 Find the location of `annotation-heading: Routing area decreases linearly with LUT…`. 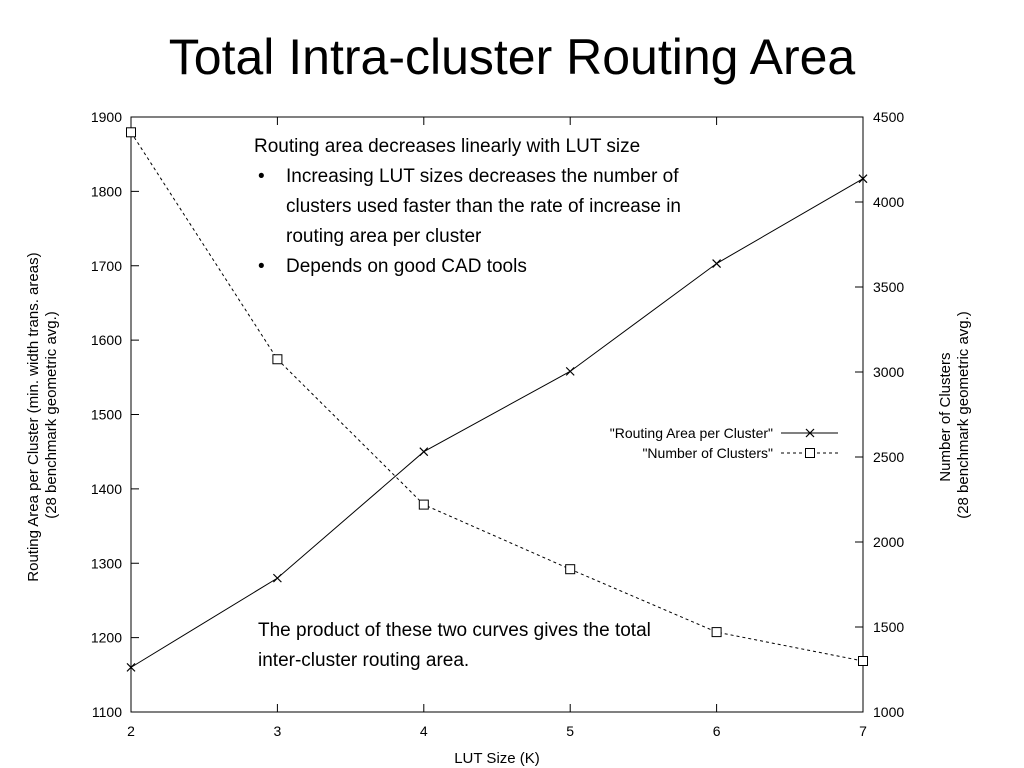

annotation-heading: Routing area decreases linearly with LUT… is located at coordinates (447, 146).